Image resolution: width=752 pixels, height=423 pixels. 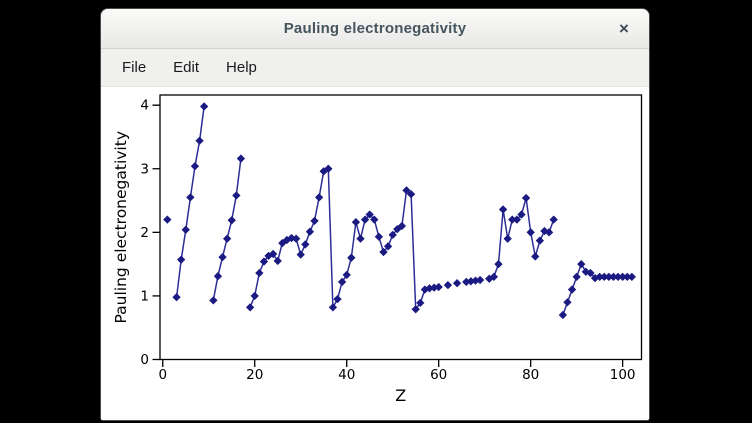 What do you see at coordinates (438, 375) in the screenshot?
I see `x-tick-label: 60` at bounding box center [438, 375].